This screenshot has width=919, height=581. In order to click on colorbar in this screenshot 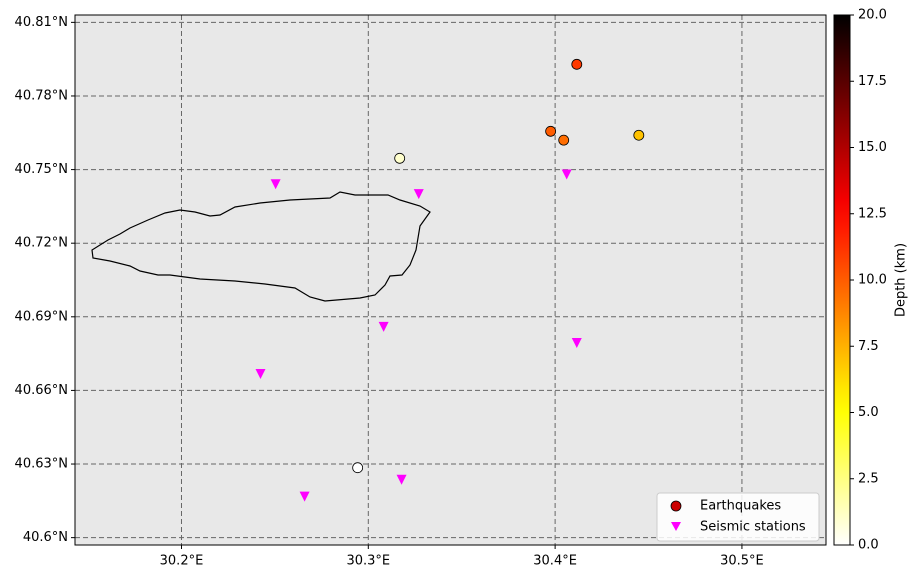, I will do `click(842, 280)`.